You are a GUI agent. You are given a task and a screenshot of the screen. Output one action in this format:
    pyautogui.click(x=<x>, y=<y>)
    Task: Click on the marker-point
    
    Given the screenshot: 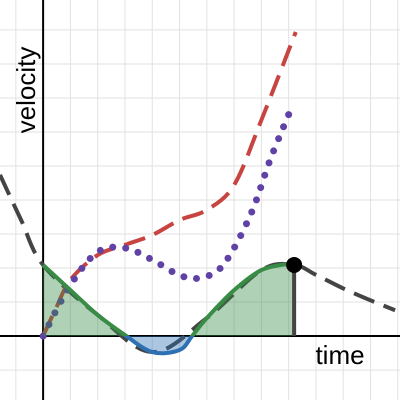 What is the action you would take?
    pyautogui.click(x=294, y=264)
    